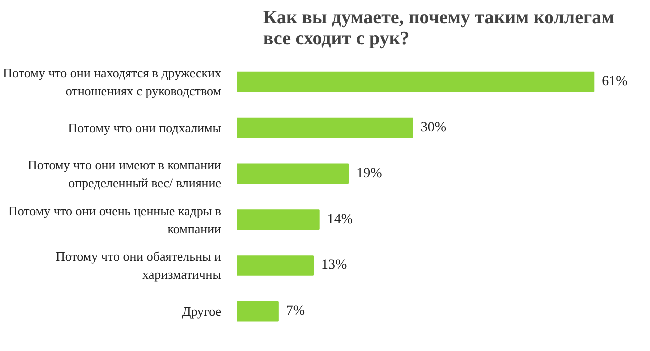  Describe the element at coordinates (296, 312) in the screenshot. I see `data-label: 7%` at that location.